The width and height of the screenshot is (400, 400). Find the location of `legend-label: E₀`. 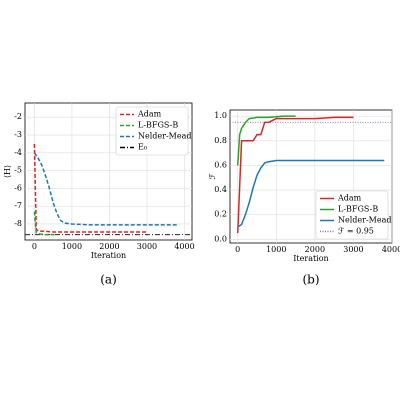

legend-label: E₀ is located at coordinates (142, 147).